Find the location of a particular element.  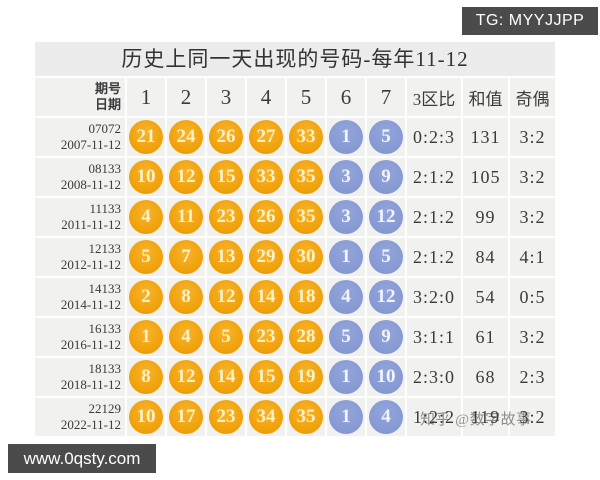

zone-ratio-value: 2:3:0 is located at coordinates (434, 377).